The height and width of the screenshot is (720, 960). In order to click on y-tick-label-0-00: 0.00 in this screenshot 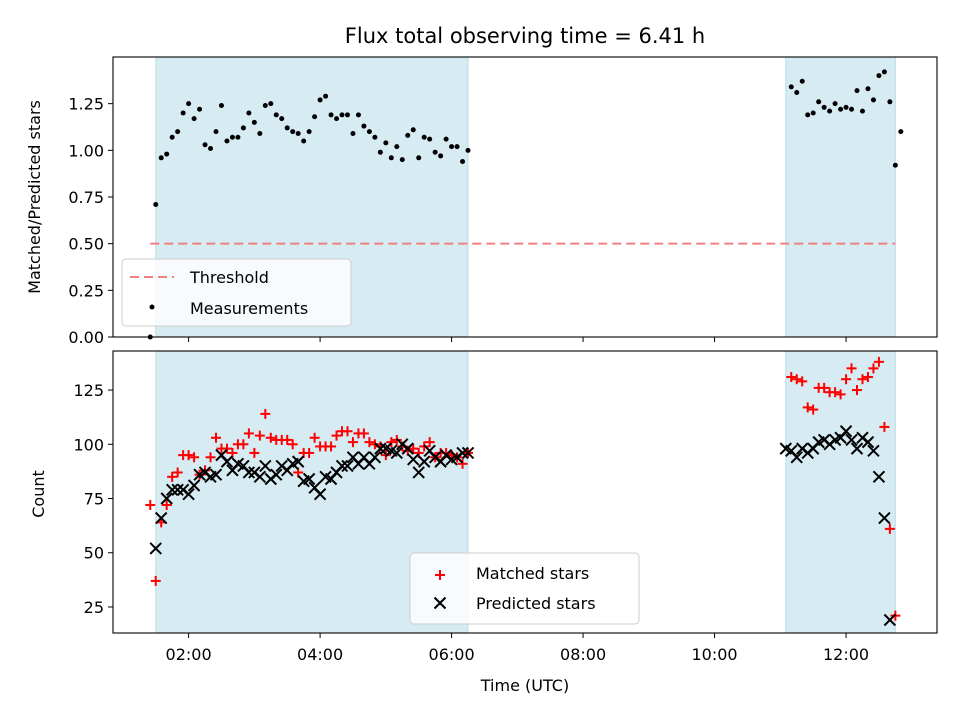, I will do `click(86, 337)`.